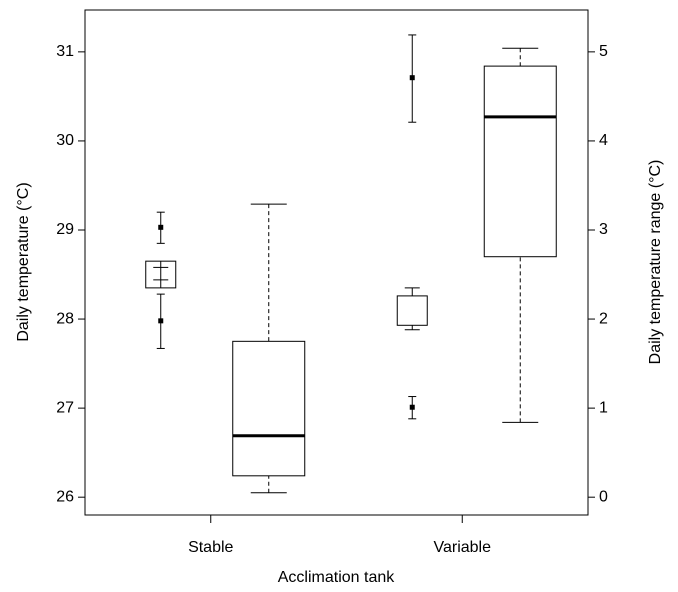 The image size is (678, 592). Describe the element at coordinates (336, 577) in the screenshot. I see `x-axis-label: Acclimation tank` at that location.